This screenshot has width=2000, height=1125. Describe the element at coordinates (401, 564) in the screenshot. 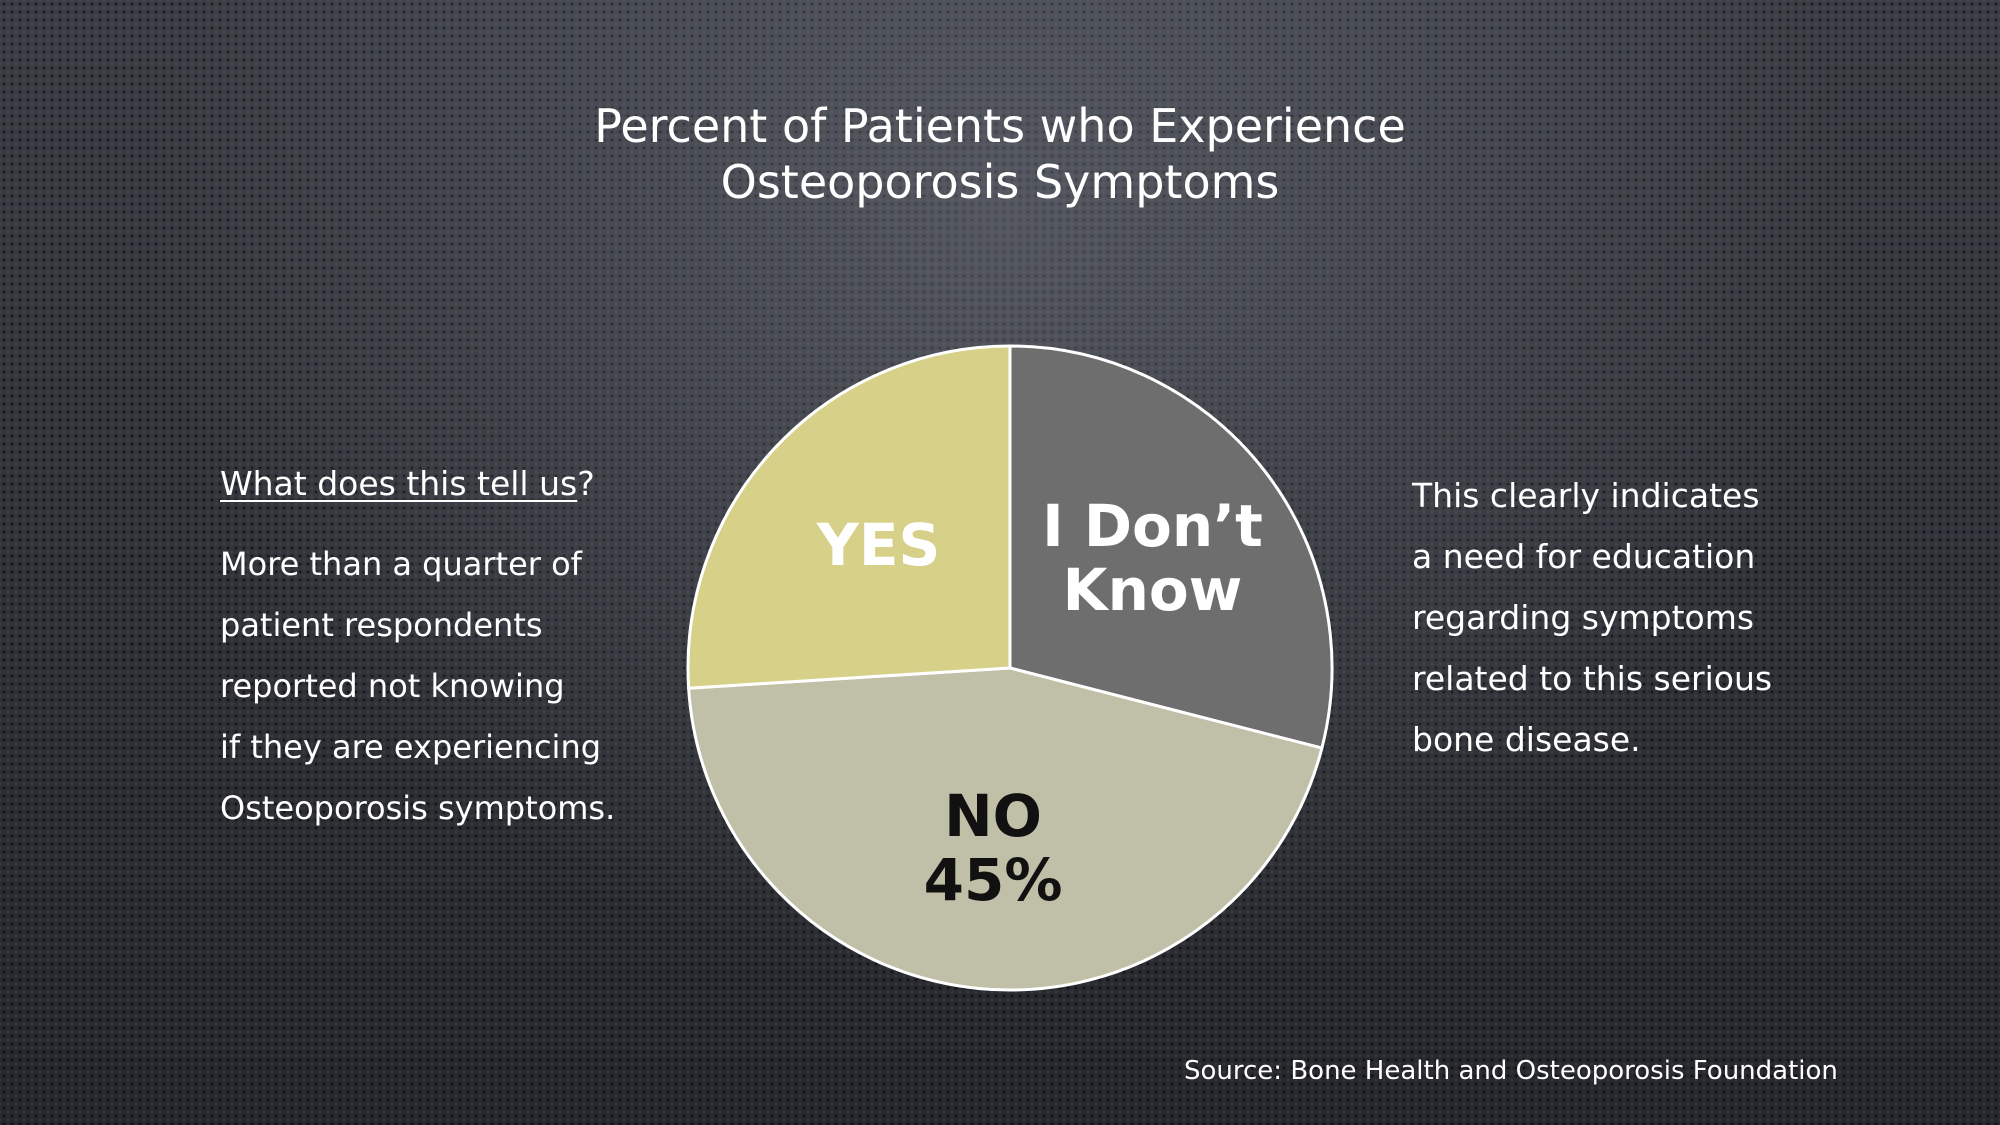

I see `left-body-line: More than a quarter of` at that location.